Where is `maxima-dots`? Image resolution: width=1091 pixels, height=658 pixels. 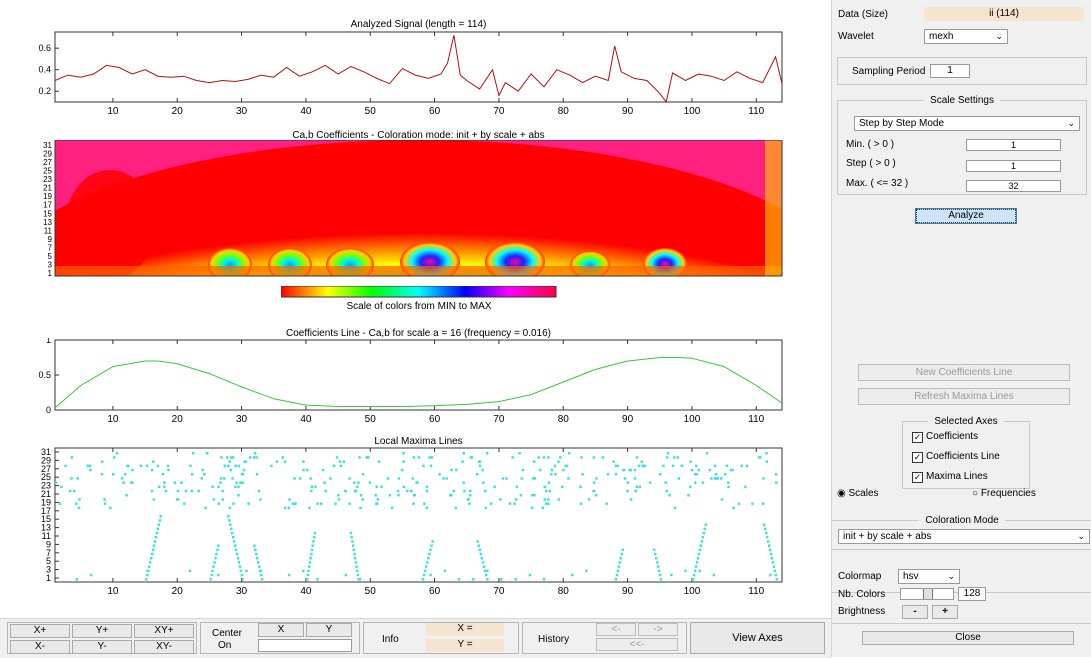 maxima-dots is located at coordinates (417, 516).